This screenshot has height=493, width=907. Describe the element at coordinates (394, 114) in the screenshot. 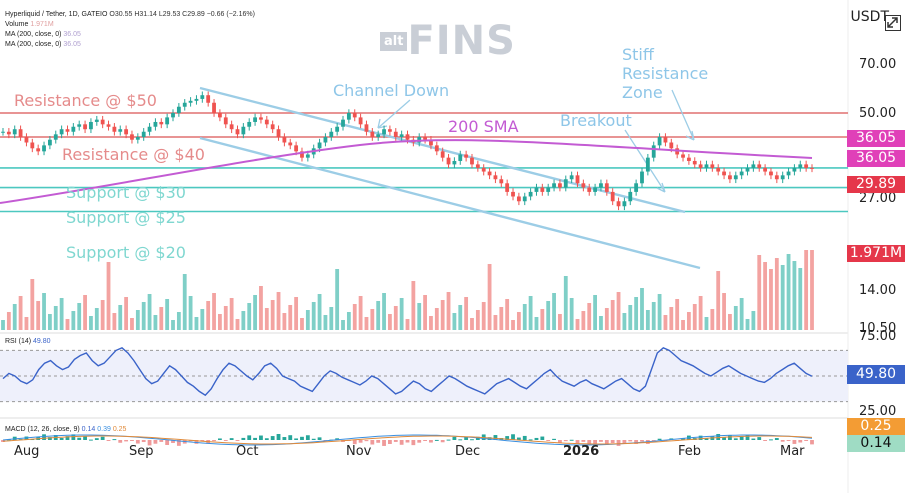

I see `channel-down-arrow` at that location.